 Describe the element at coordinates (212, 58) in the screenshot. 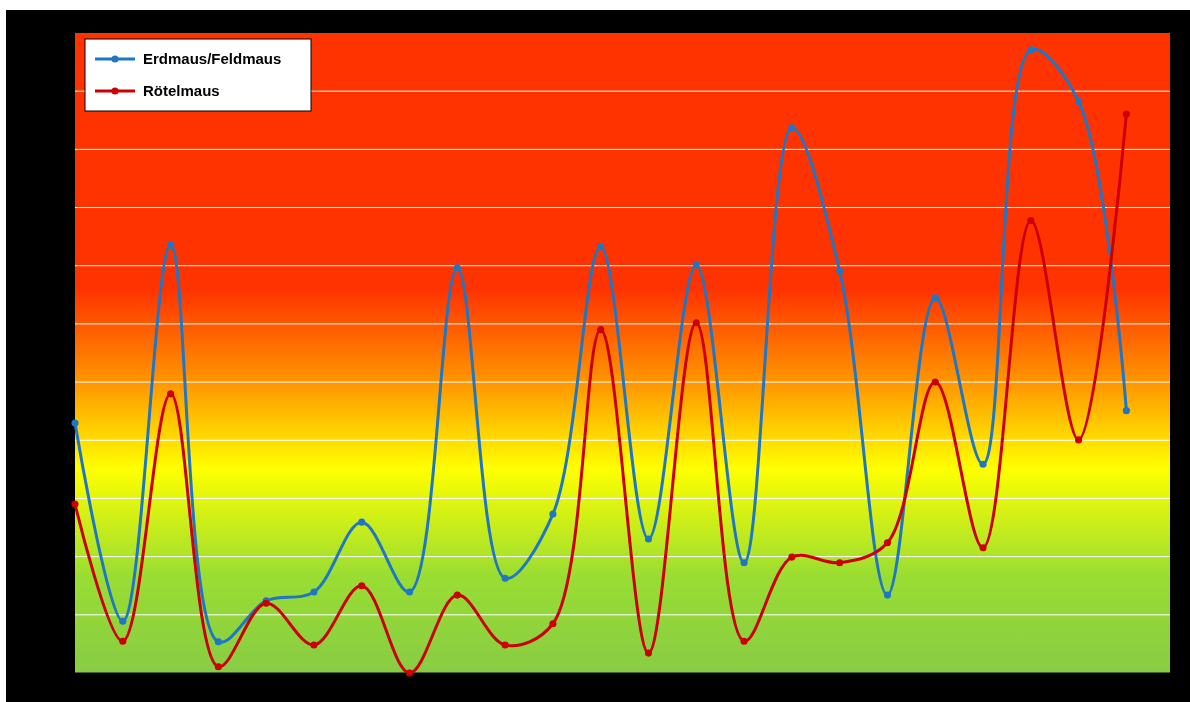

I see `legend-label: Erdmaus/Feldmaus` at that location.